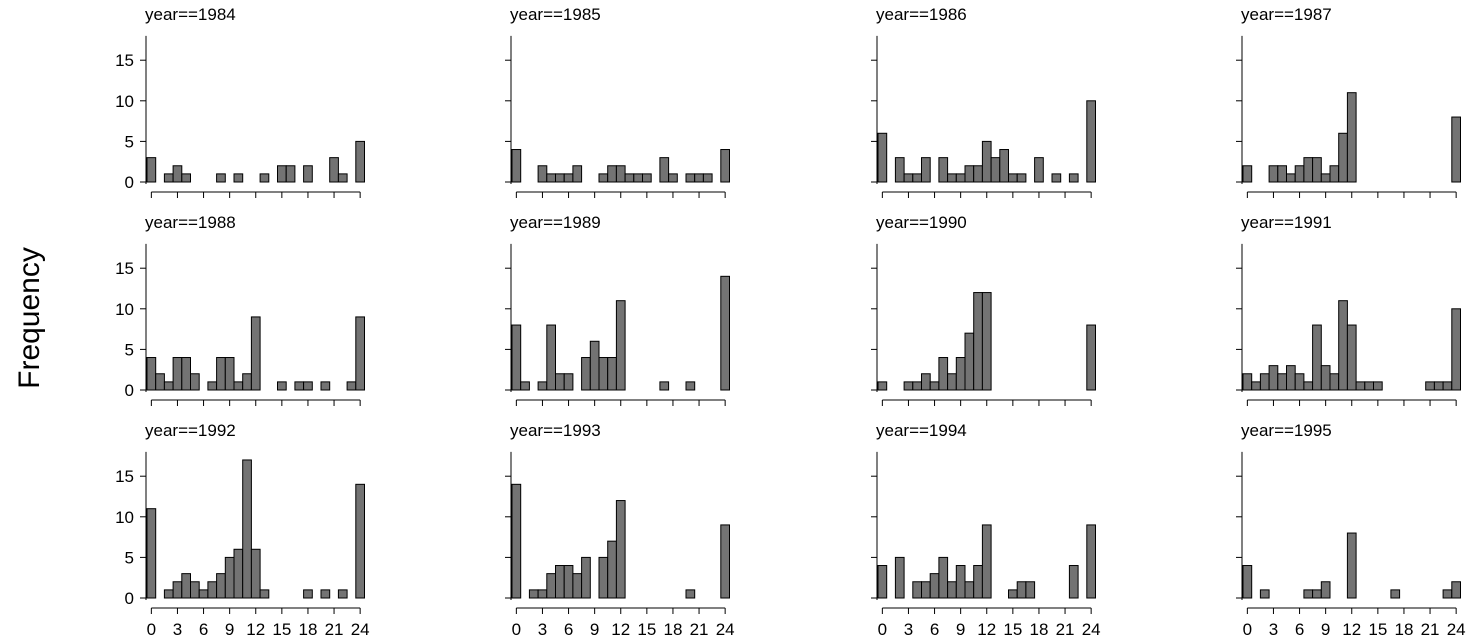 The width and height of the screenshot is (1467, 636). What do you see at coordinates (555, 14) in the screenshot?
I see `panel-title: year==1985` at bounding box center [555, 14].